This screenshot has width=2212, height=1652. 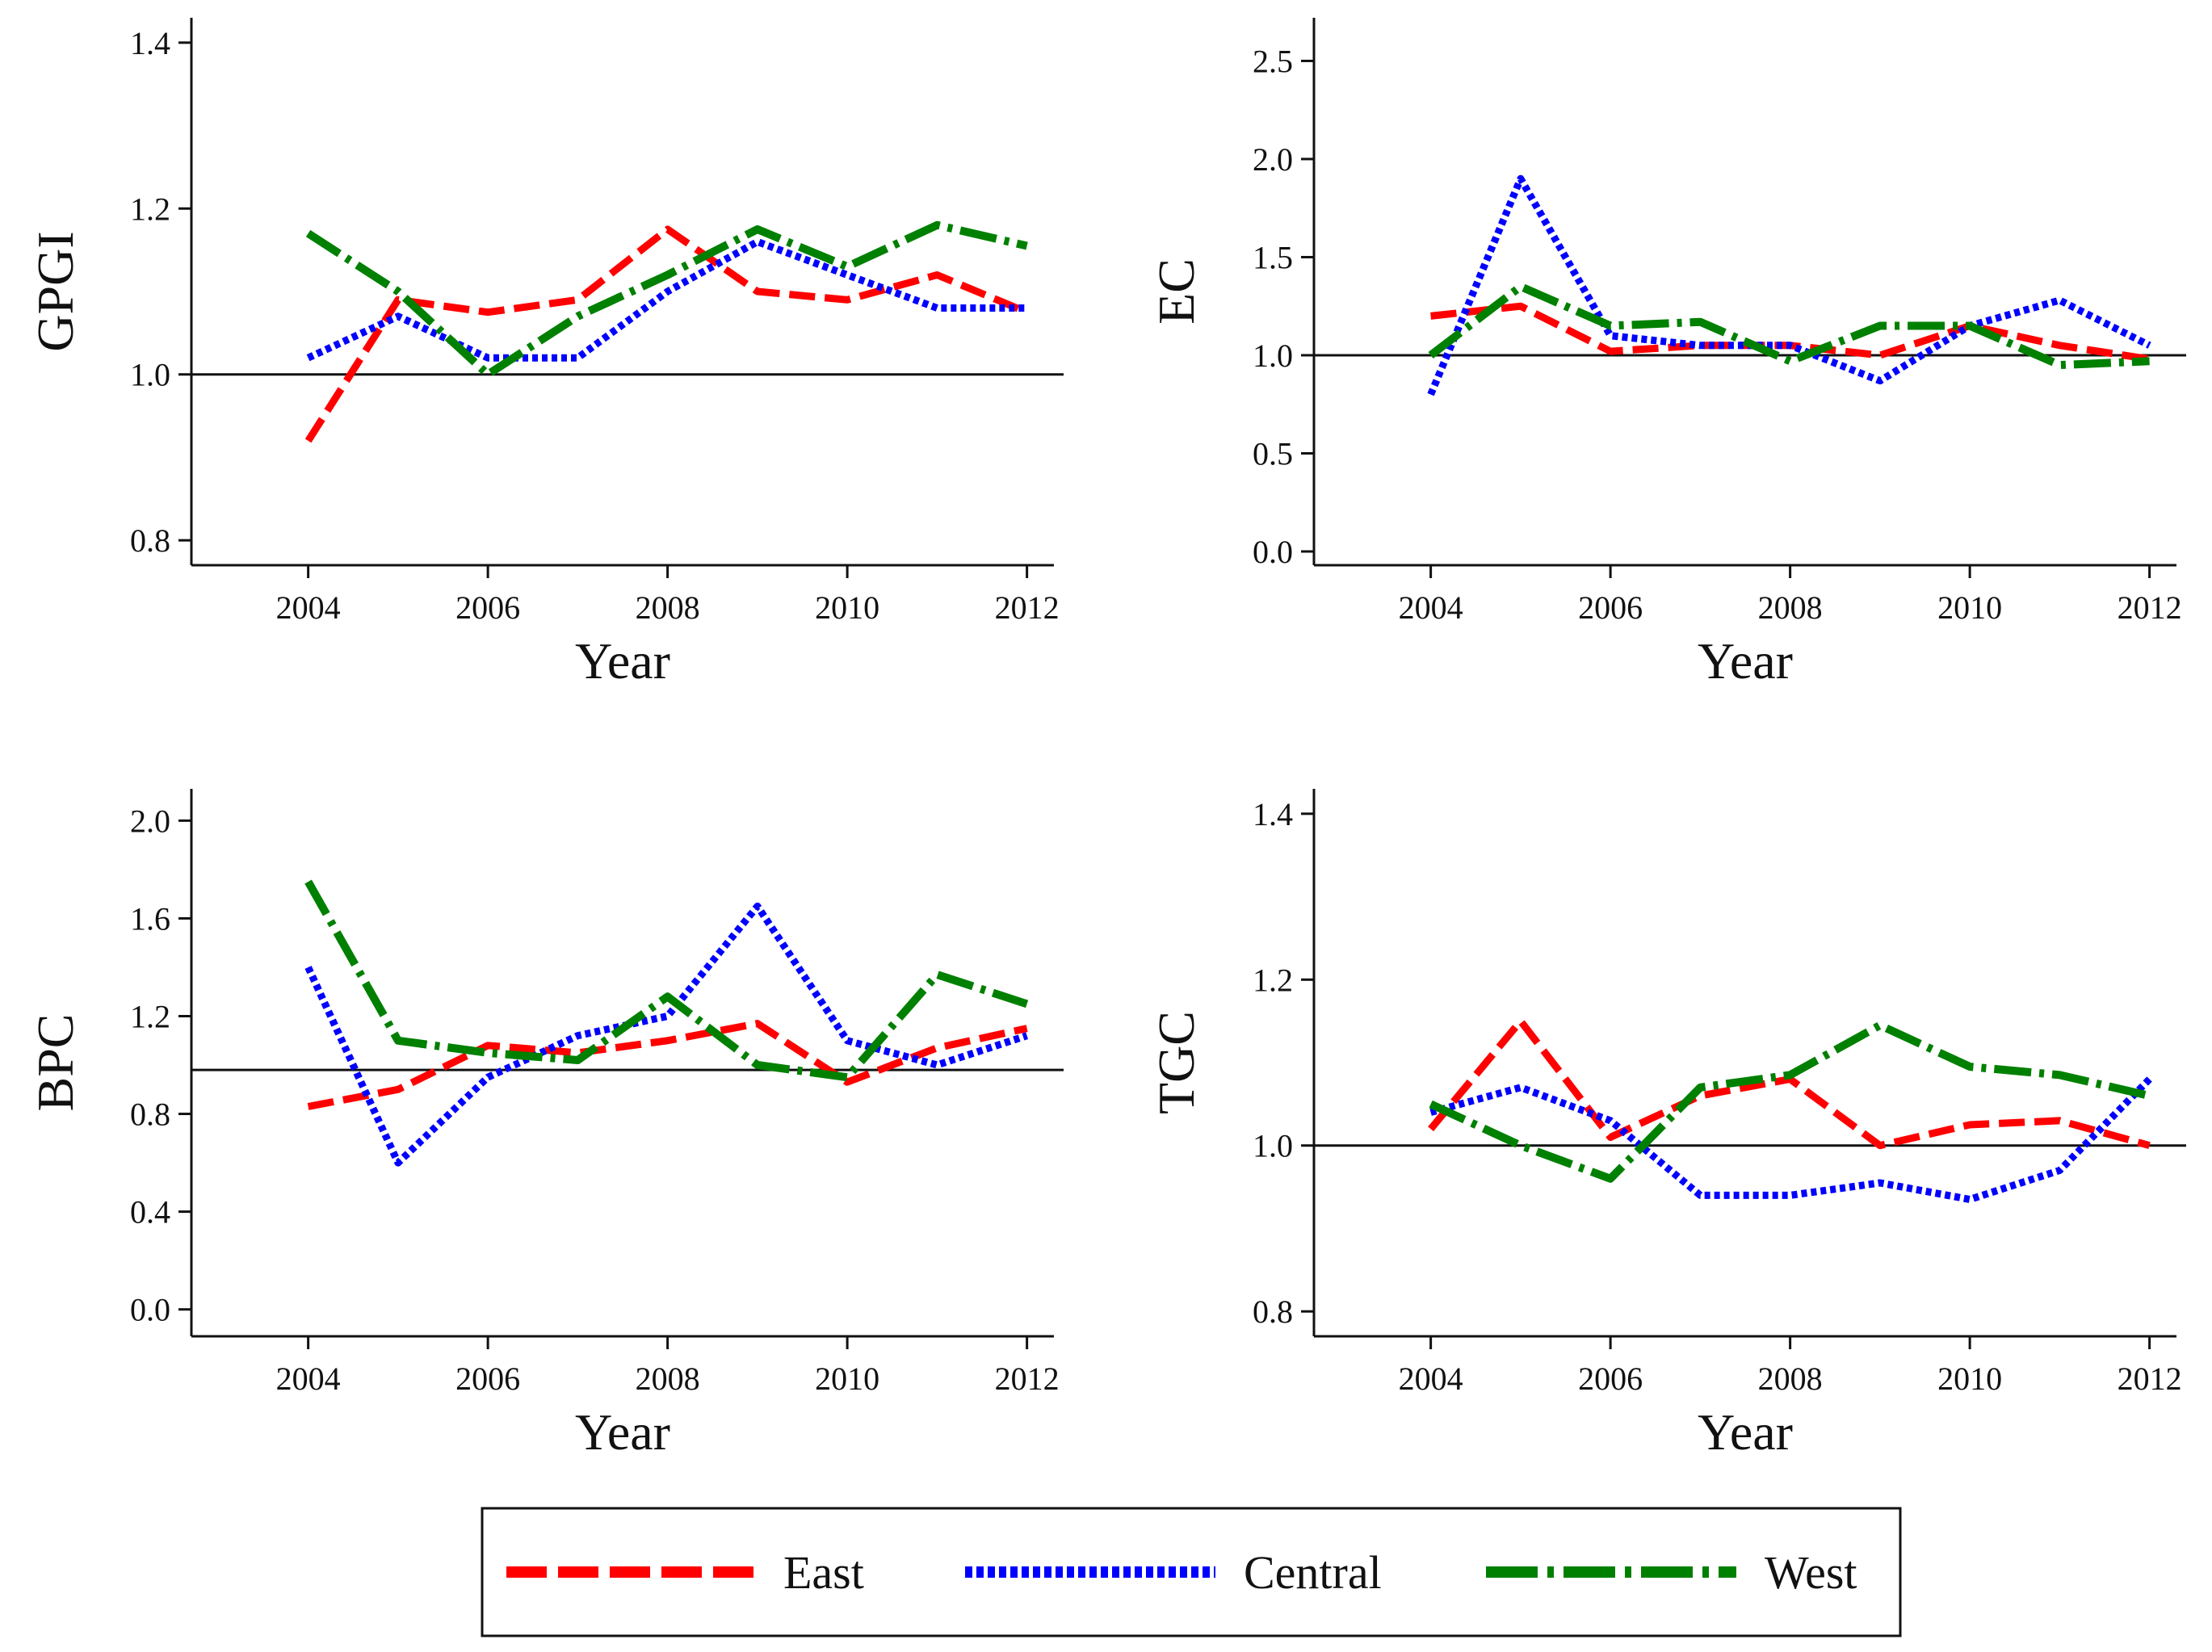 I want to click on y-tick-label: 0.5, so click(x=1273, y=453).